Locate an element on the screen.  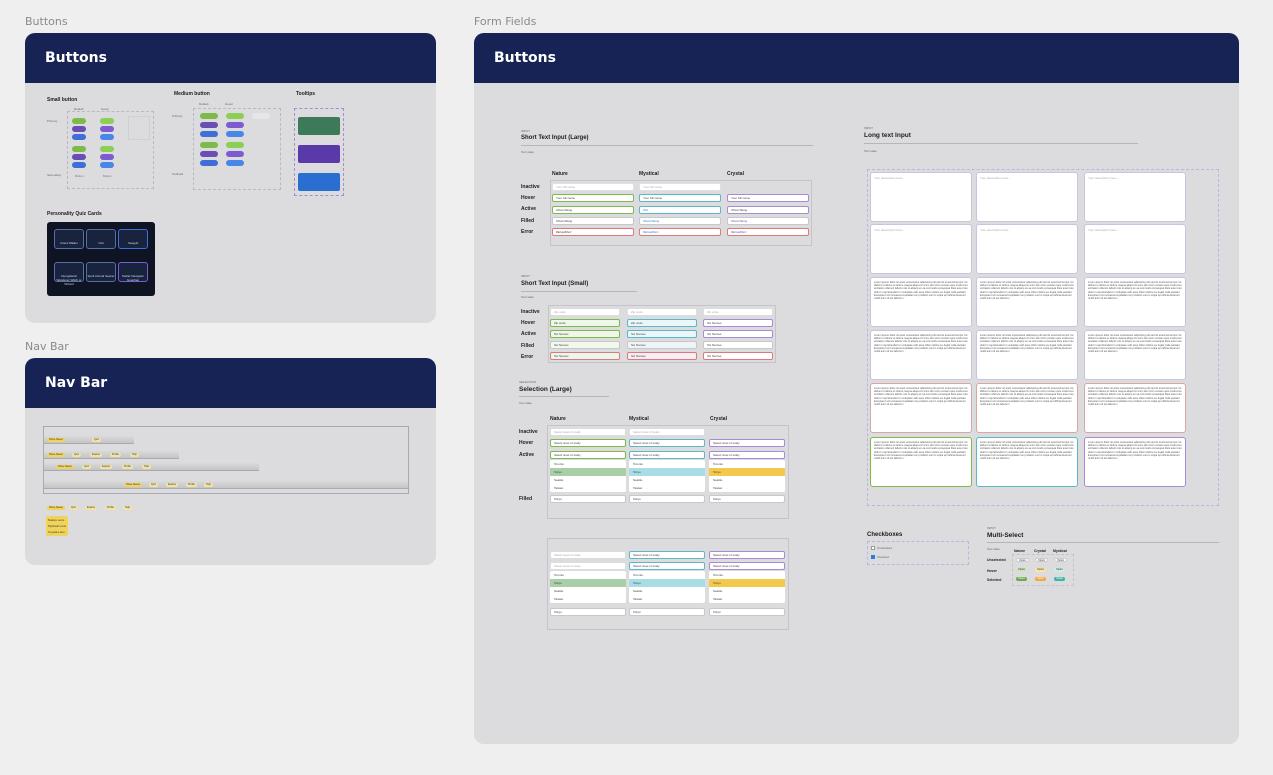
navbar-chip-home: Home Sweet is located at coordinates (56, 508).